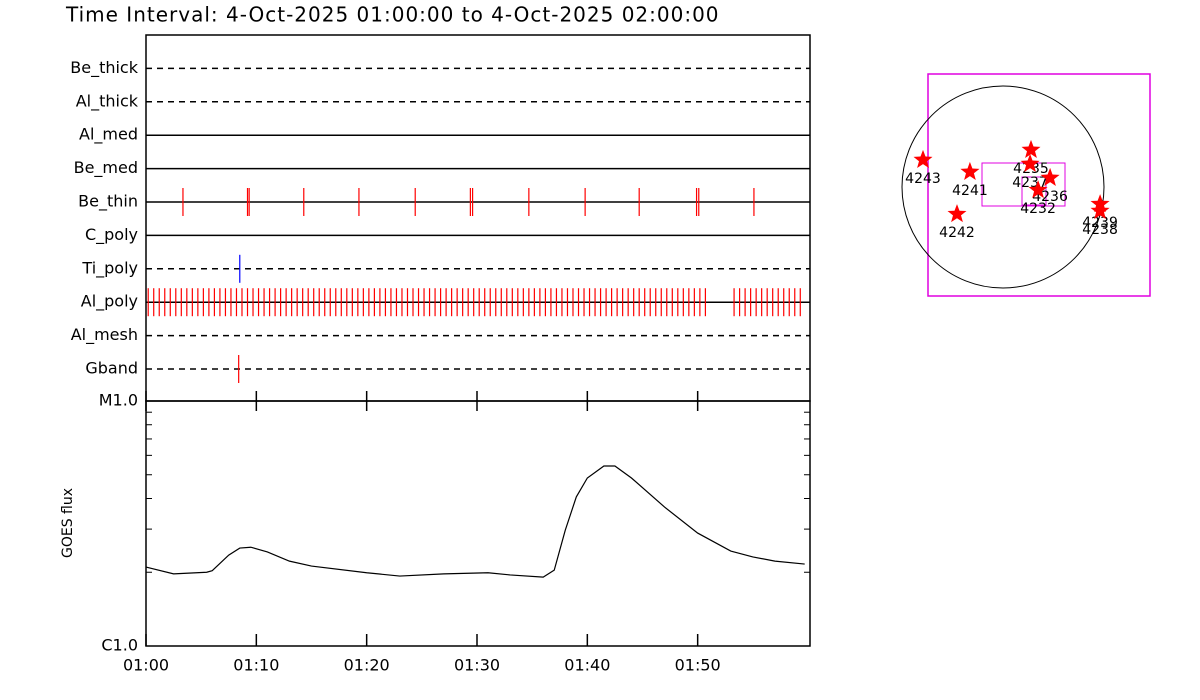 The image size is (1200, 700). Describe the element at coordinates (146, 665) in the screenshot. I see `x-tick-label: 01:00` at that location.